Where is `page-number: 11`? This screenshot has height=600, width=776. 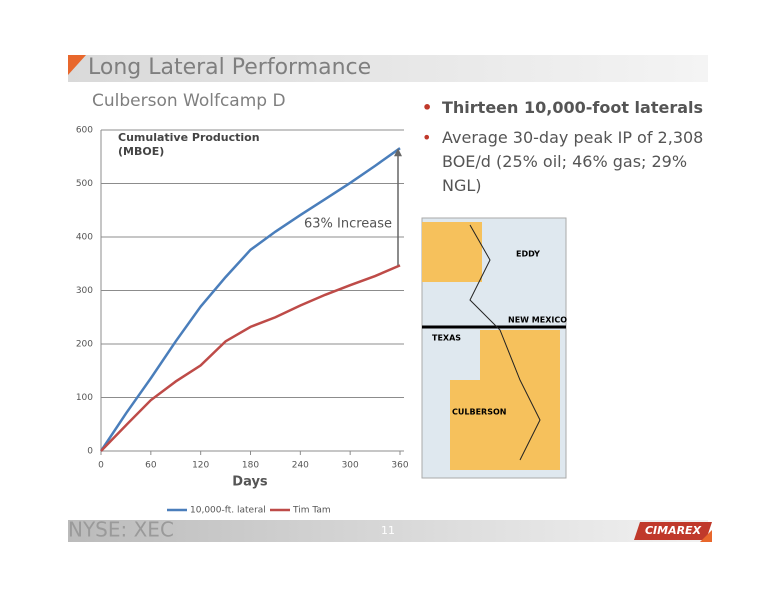 page-number: 11 is located at coordinates (388, 530).